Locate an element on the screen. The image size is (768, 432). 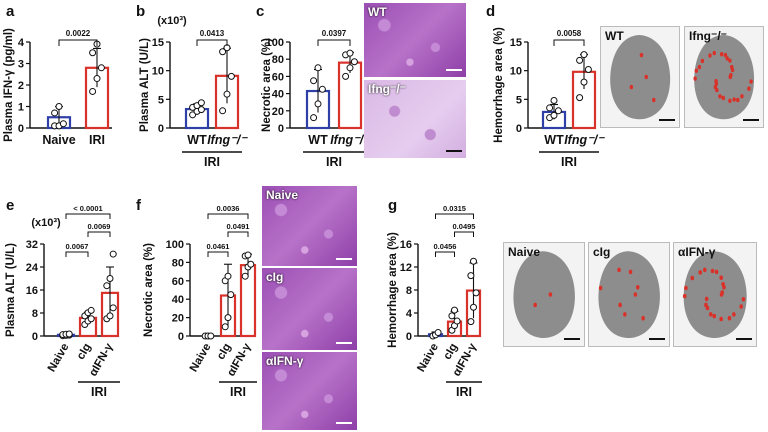
micrograph-label: Naive is located at coordinates (282, 195).